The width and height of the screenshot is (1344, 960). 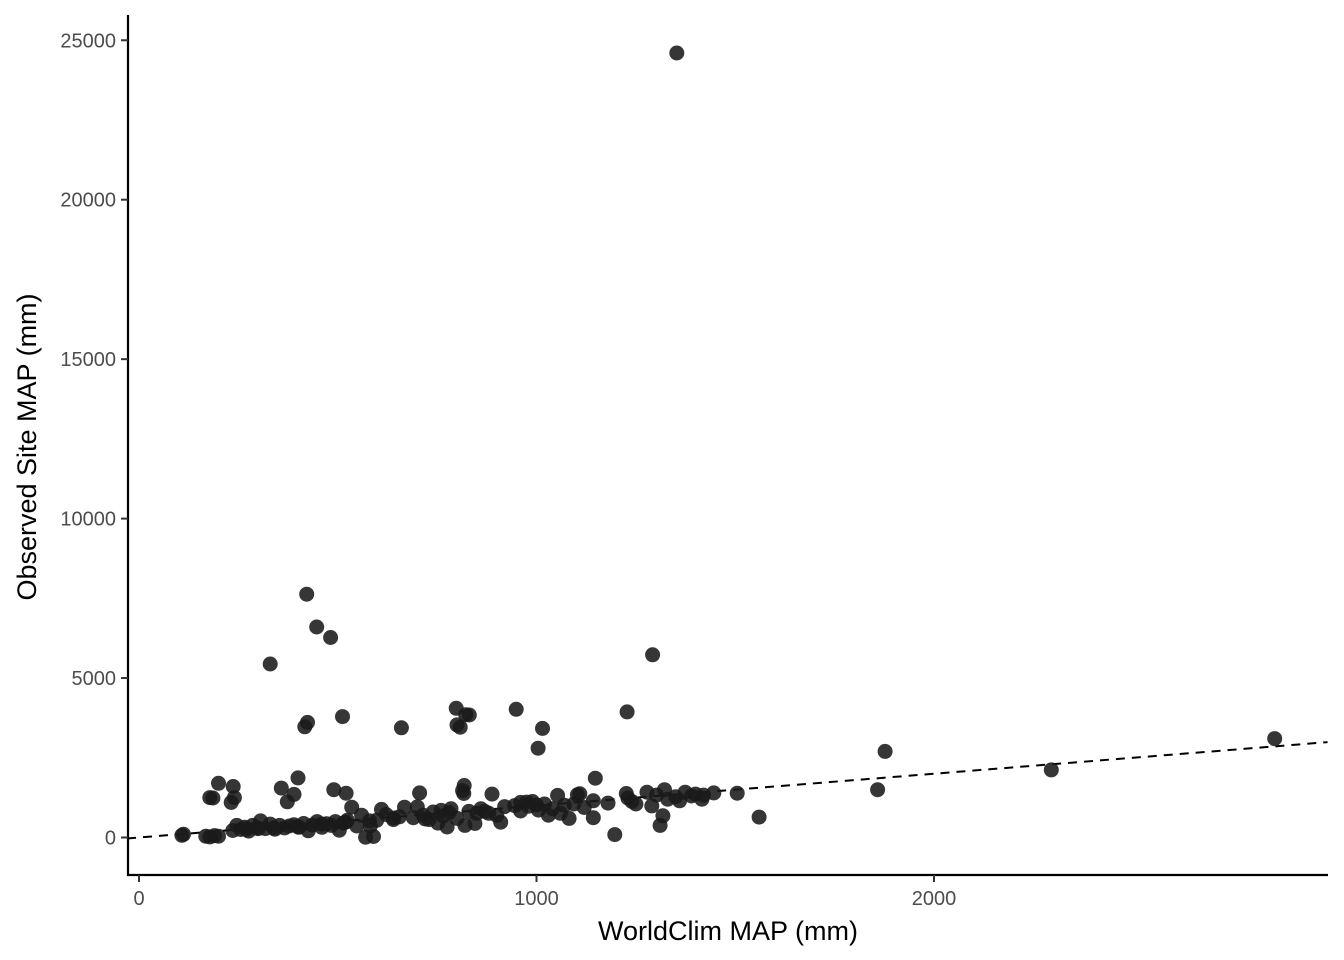 I want to click on x-axis-title: WorldClim MAP (mm), so click(x=728, y=931).